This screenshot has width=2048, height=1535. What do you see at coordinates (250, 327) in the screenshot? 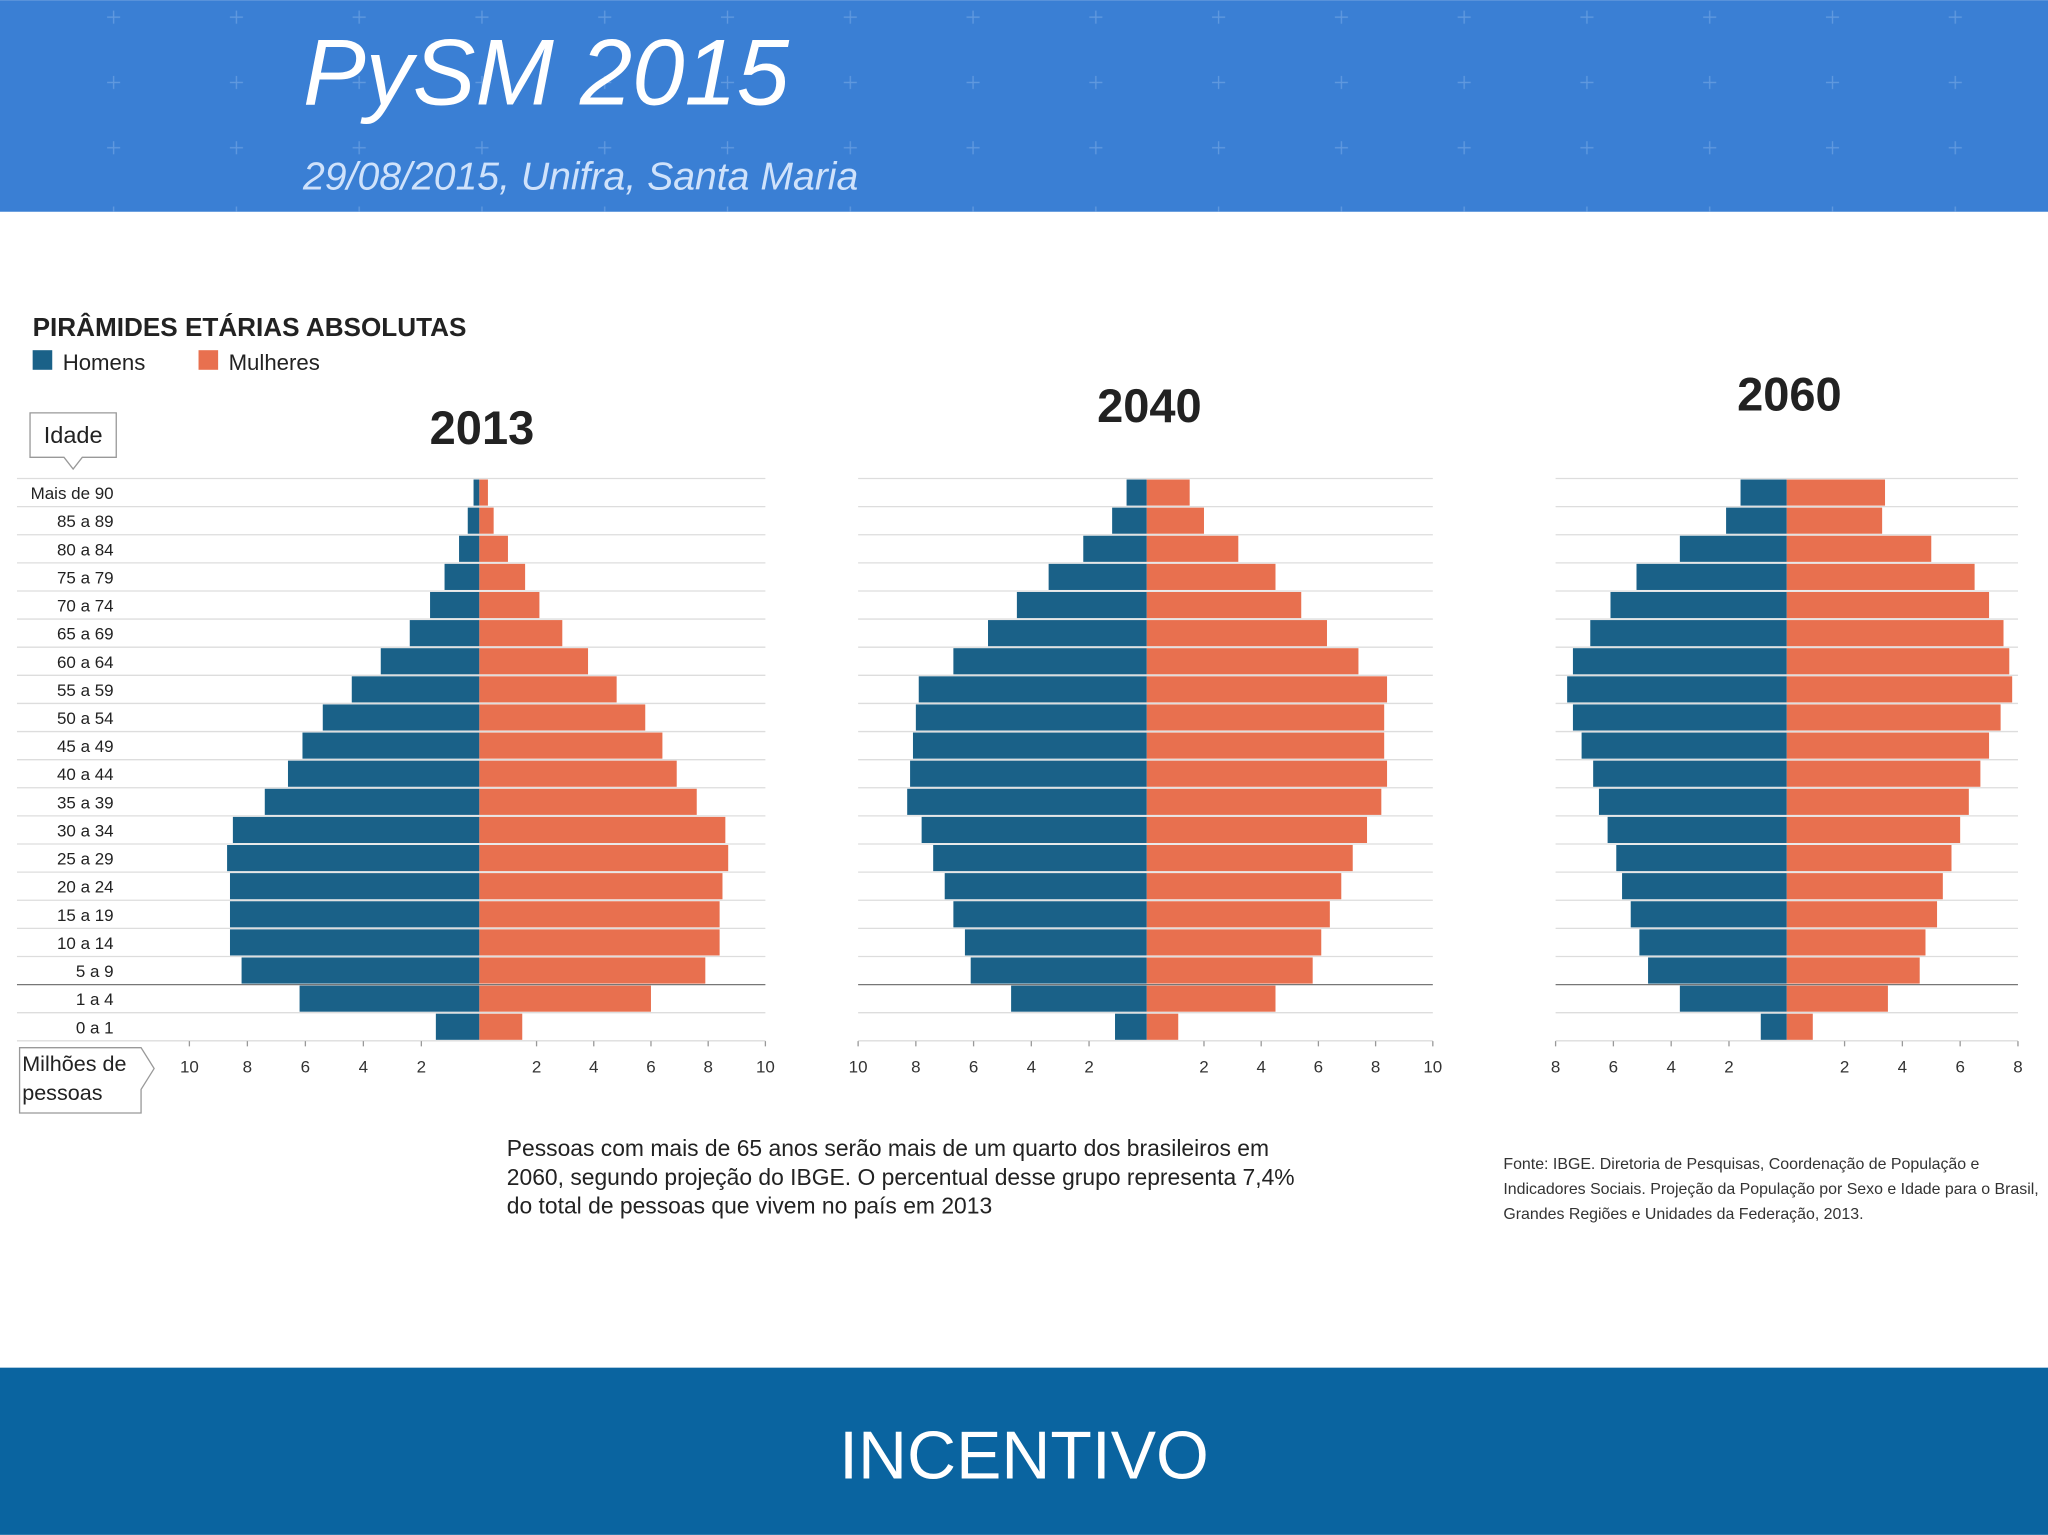
I see `figure-title: PIRÂMIDES ETÁRIAS ABSOLUTAS` at bounding box center [250, 327].